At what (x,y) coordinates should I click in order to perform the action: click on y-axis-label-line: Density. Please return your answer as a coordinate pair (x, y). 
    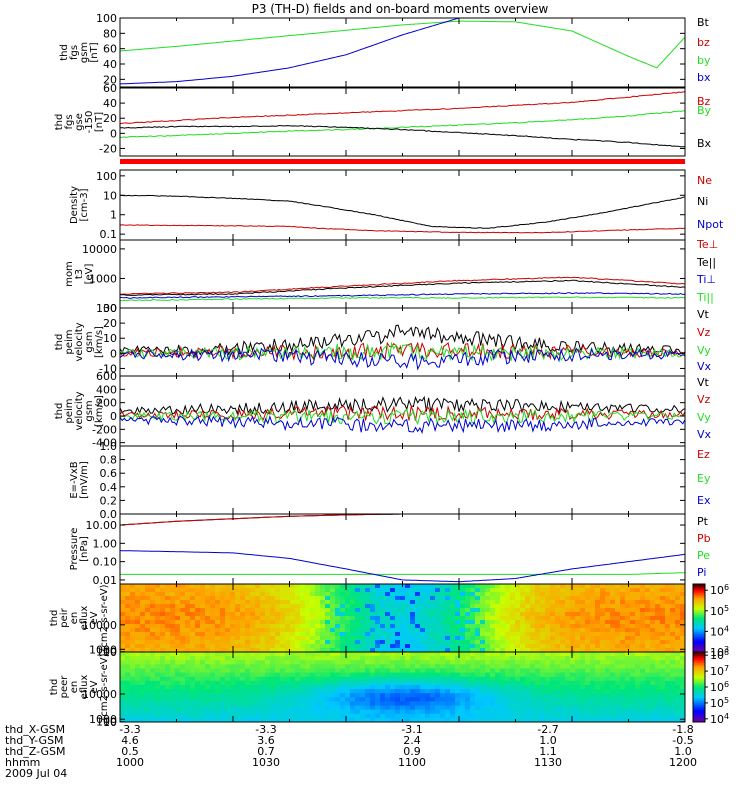
    Looking at the image, I should click on (74, 205).